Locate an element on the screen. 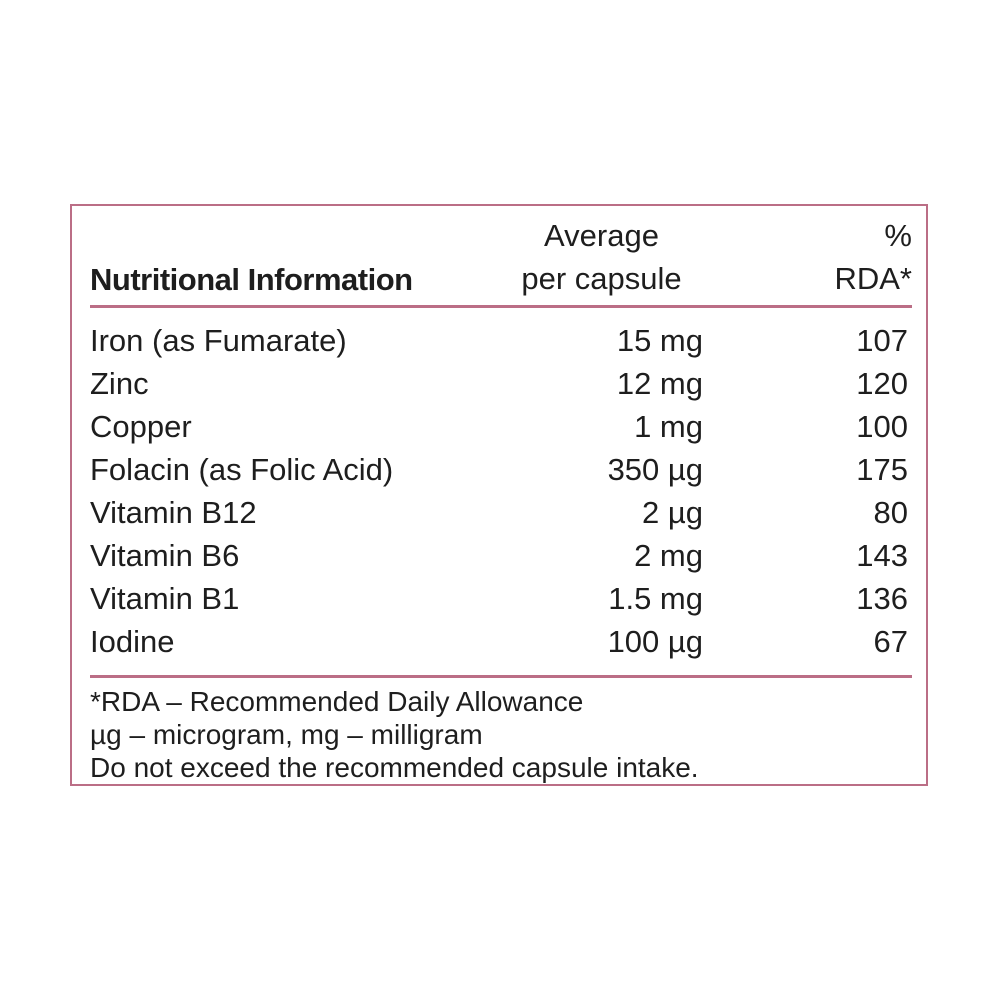  nutrient-rda: 100 is located at coordinates (882, 426).